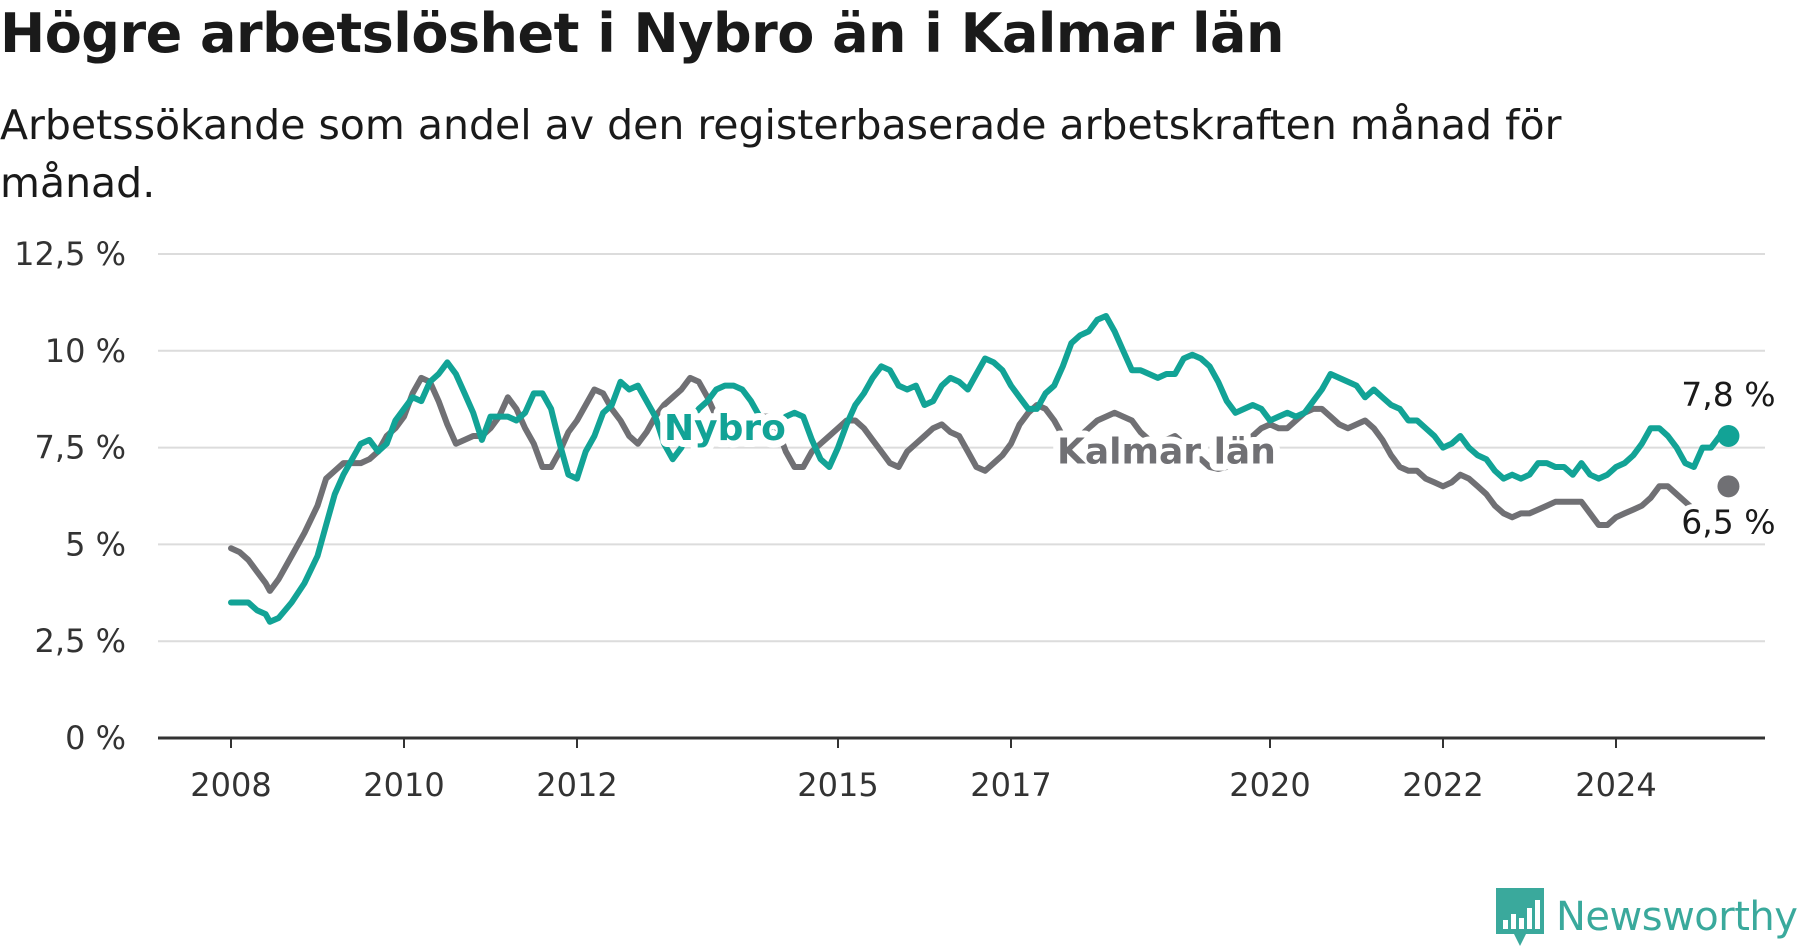 This screenshot has width=1800, height=948. I want to click on end-value-label: 6,5 %, so click(1728, 521).